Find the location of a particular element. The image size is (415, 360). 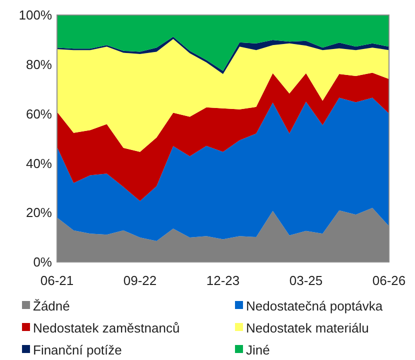

y-tick-label: 100% is located at coordinates (35, 15).